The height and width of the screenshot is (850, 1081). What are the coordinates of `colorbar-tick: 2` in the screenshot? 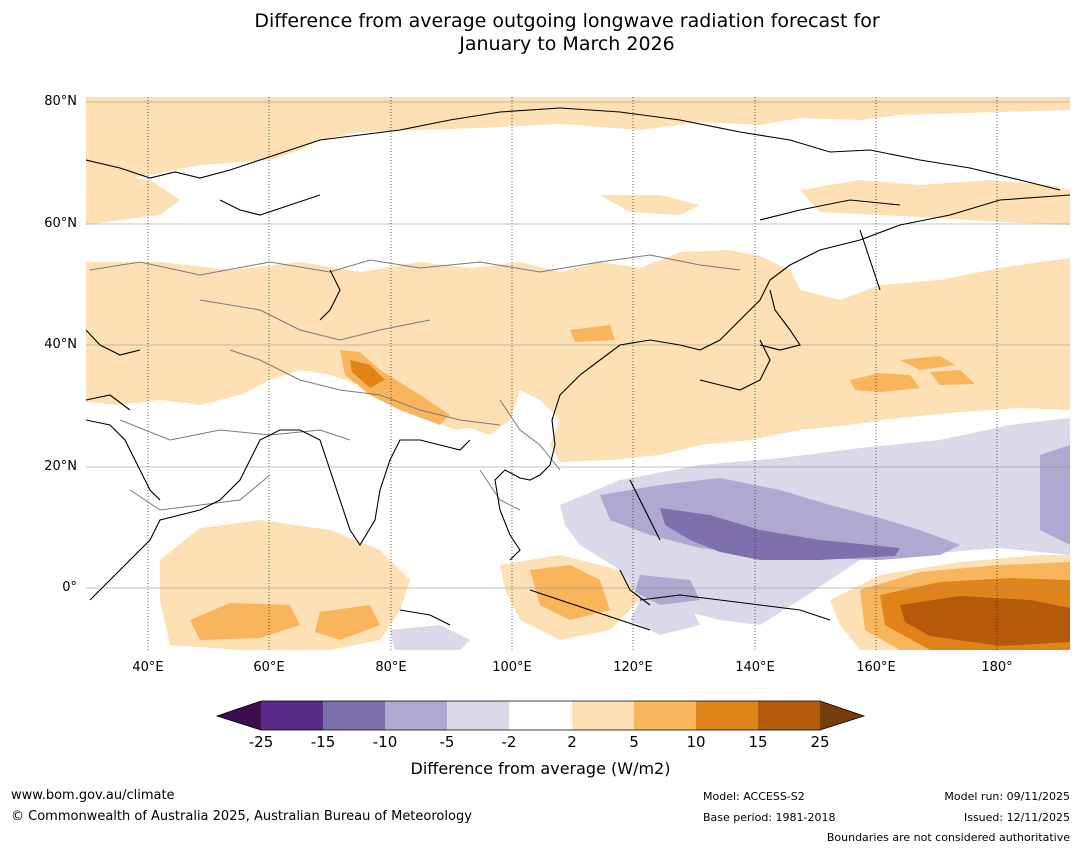 It's located at (572, 742).